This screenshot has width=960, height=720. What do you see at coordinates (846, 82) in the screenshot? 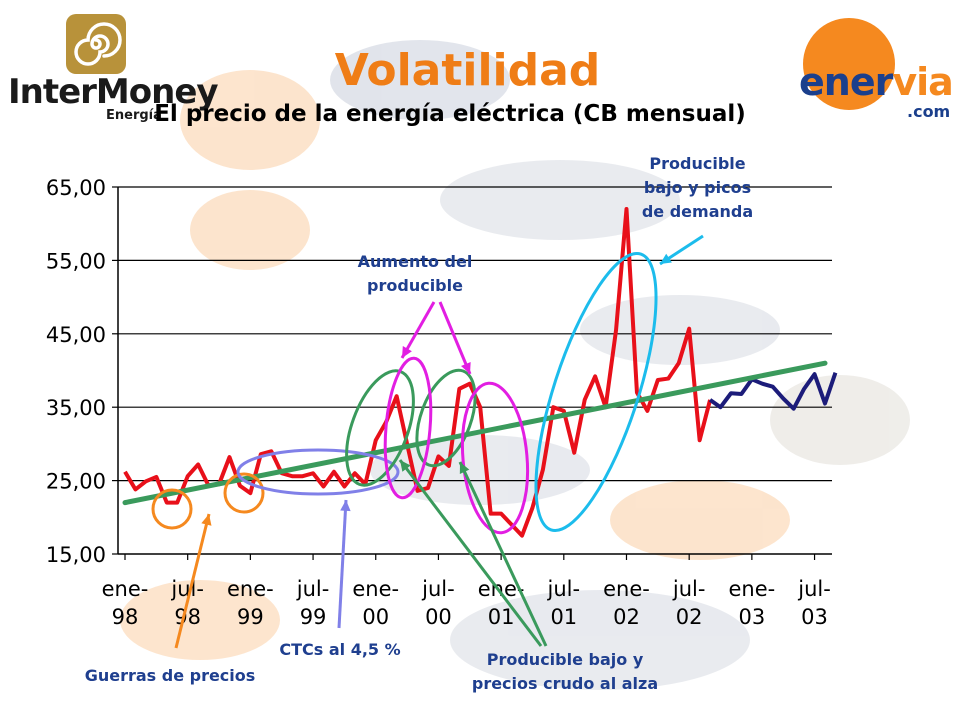
I see `enervia-part-ener: ener` at bounding box center [846, 82].